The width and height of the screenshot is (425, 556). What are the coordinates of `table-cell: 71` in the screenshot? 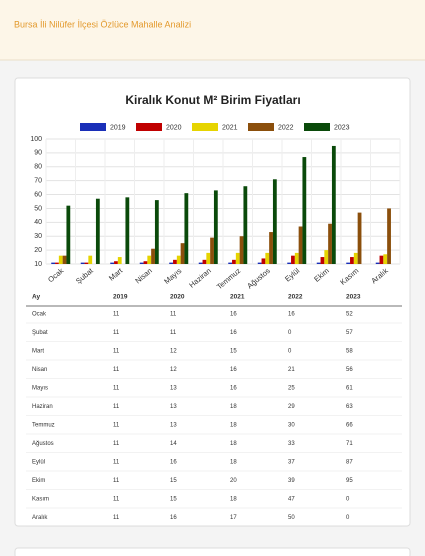 It's located at (349, 444).